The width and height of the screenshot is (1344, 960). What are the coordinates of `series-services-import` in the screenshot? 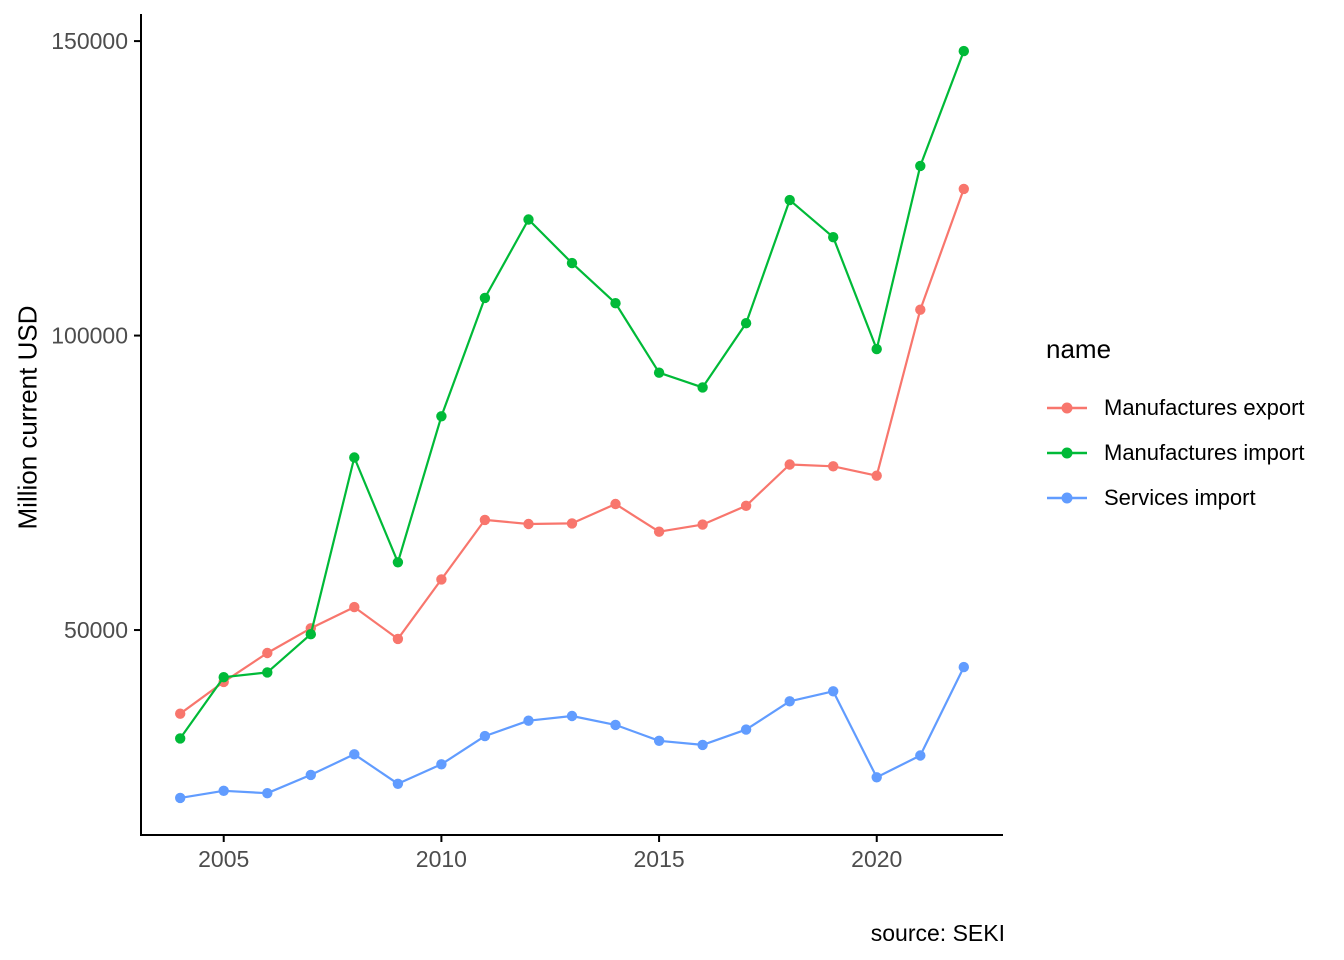 It's located at (572, 732).